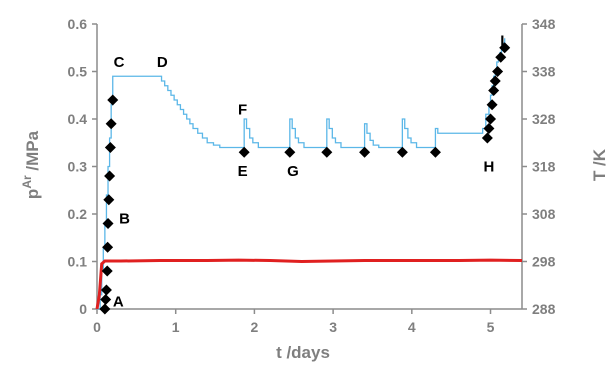 The height and width of the screenshot is (367, 614). Describe the element at coordinates (32, 194) in the screenshot. I see `y-axis-left-title-main: p` at that location.